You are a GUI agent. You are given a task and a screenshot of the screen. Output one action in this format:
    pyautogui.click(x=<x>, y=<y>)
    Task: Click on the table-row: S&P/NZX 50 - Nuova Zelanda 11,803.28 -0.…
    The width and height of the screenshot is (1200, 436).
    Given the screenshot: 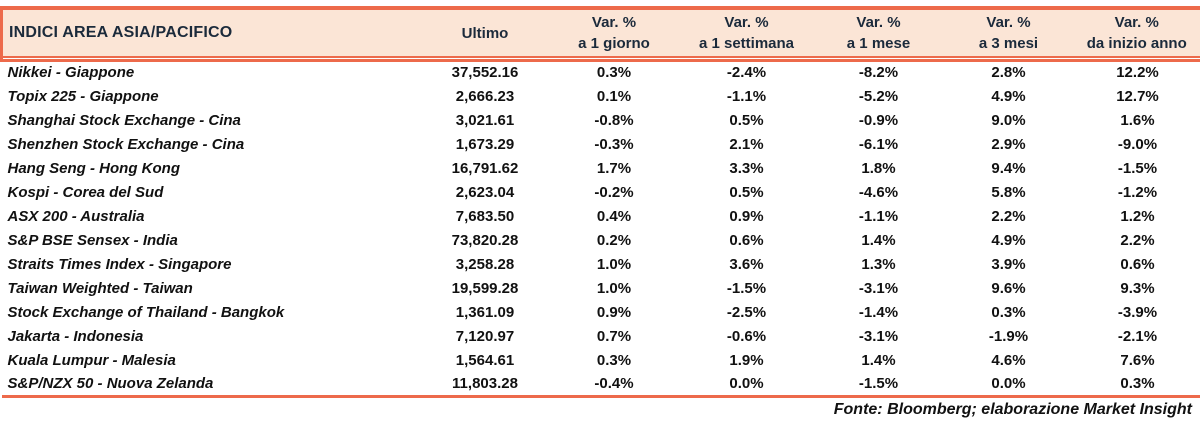 What is the action you would take?
    pyautogui.click(x=600, y=385)
    